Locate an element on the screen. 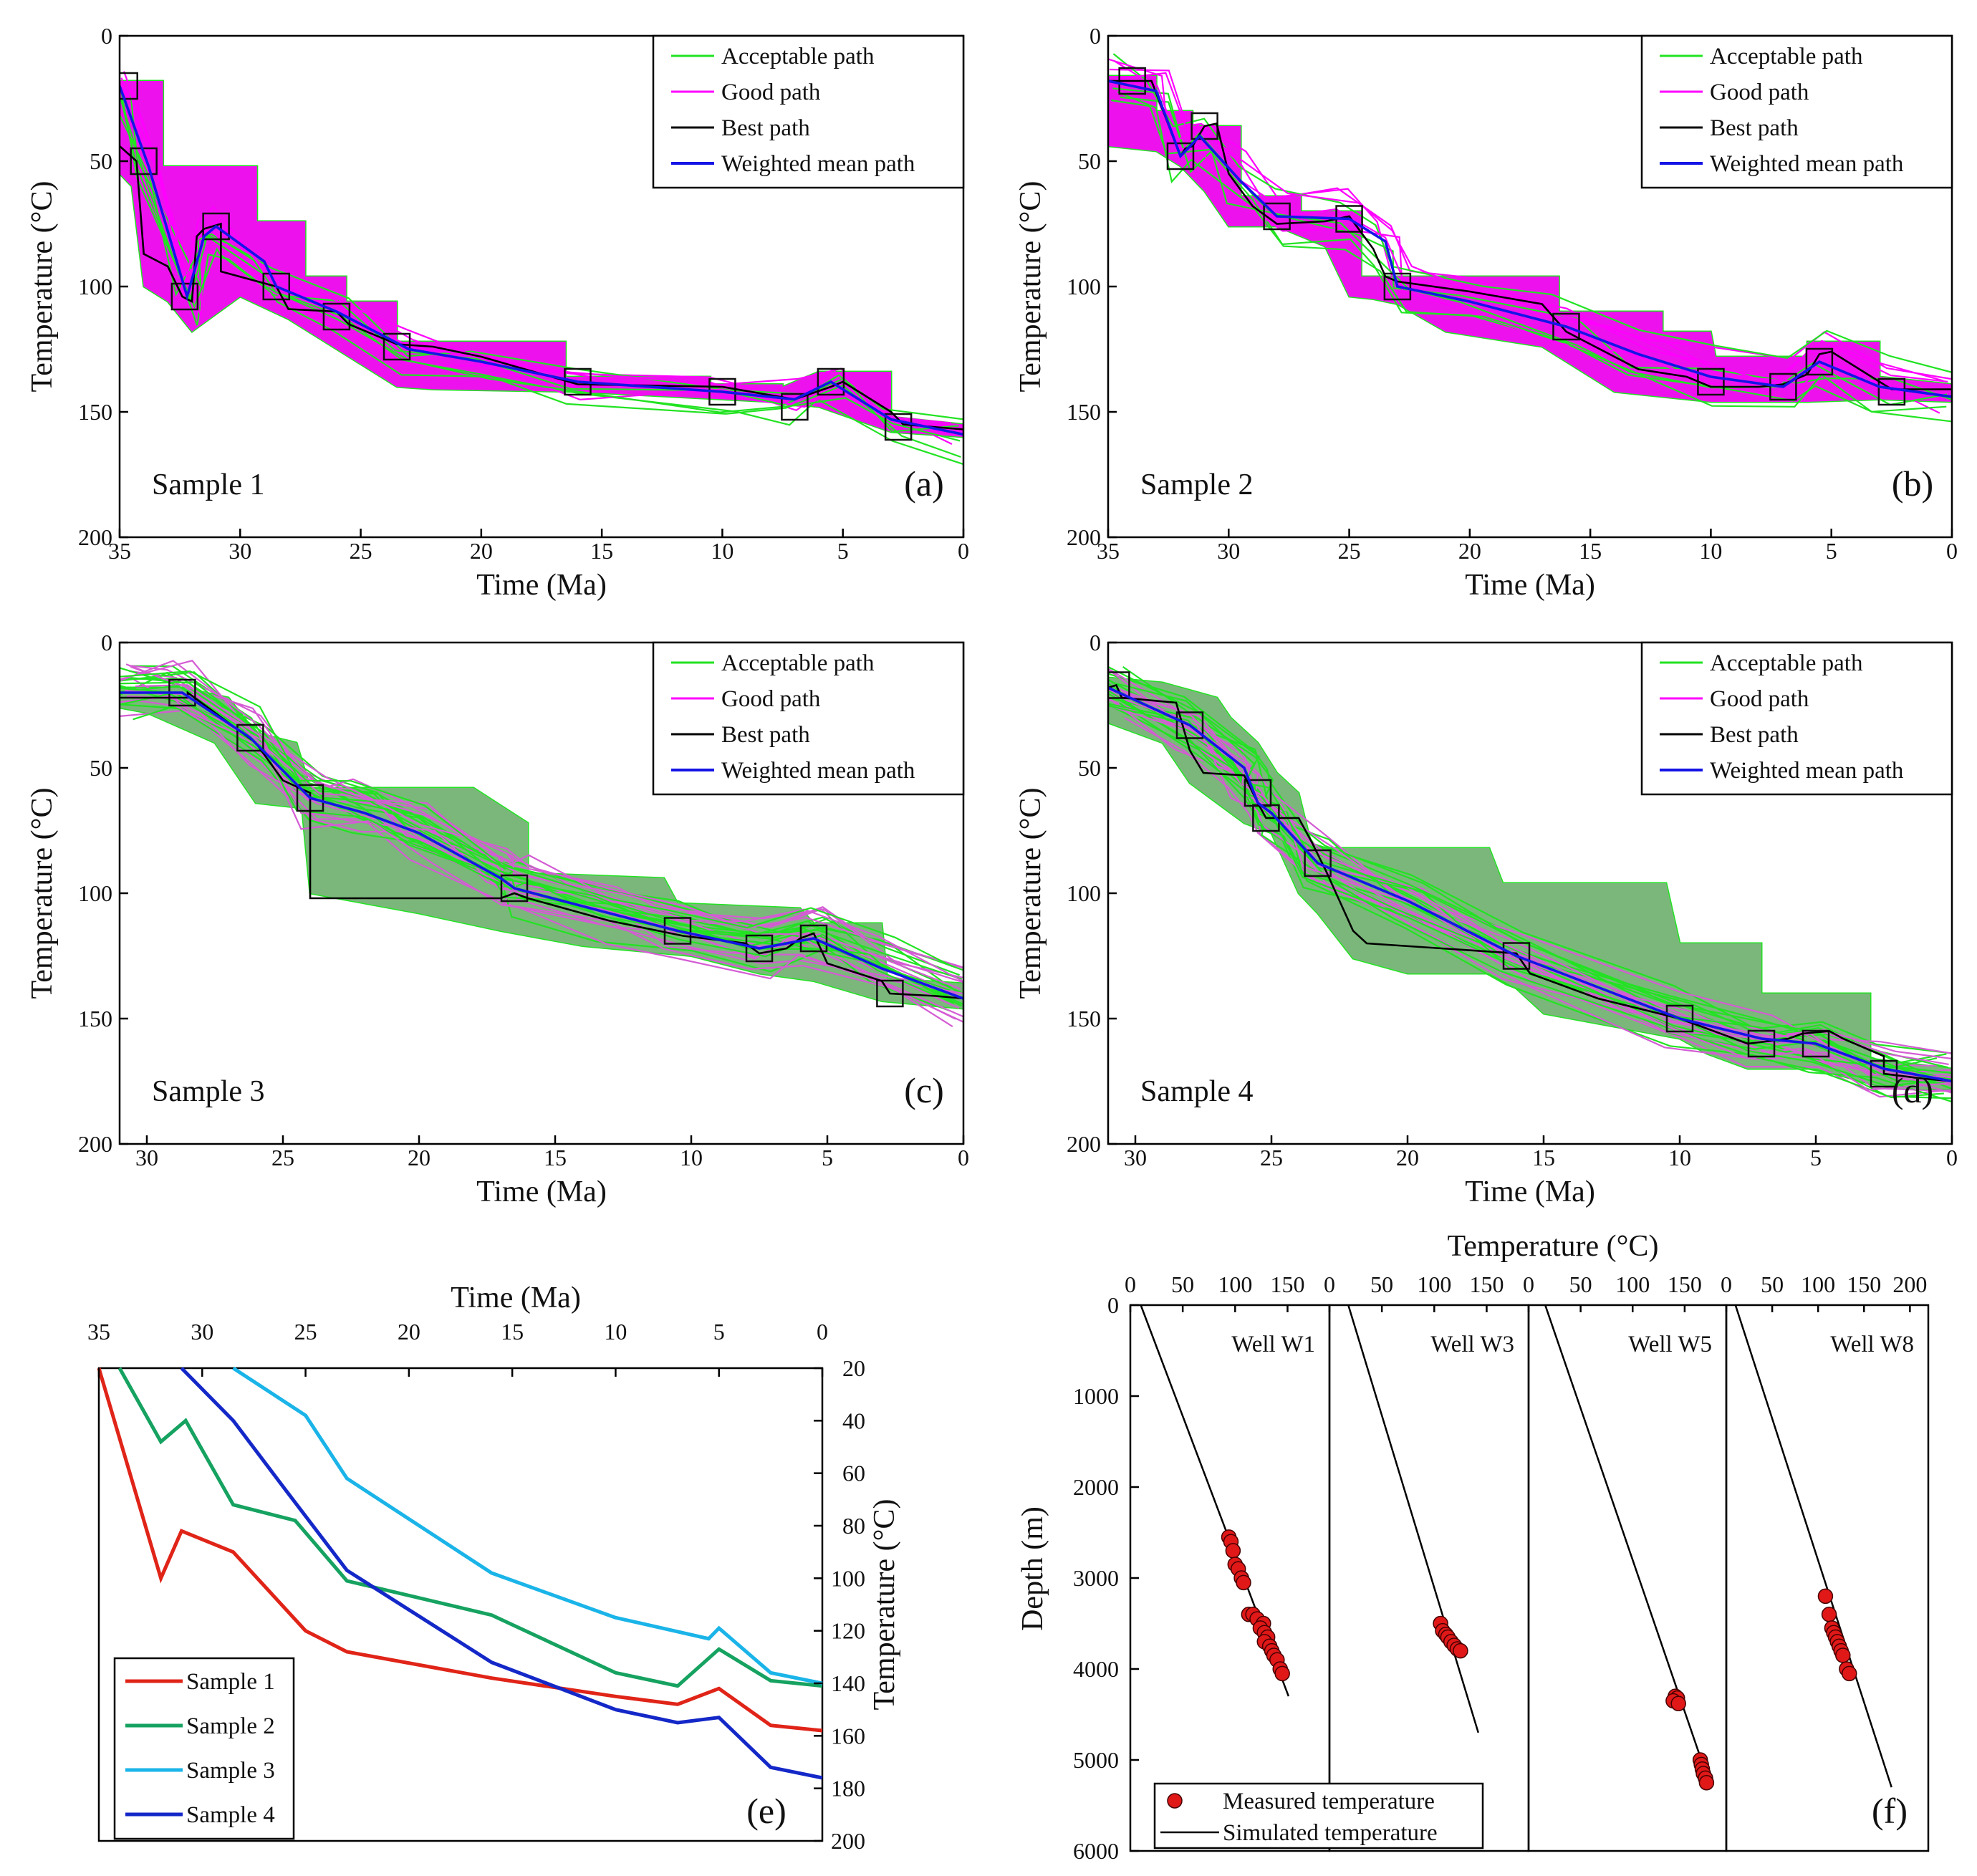 This screenshot has height=1876, width=1977. sample-label: Sample 4 is located at coordinates (1196, 1091).